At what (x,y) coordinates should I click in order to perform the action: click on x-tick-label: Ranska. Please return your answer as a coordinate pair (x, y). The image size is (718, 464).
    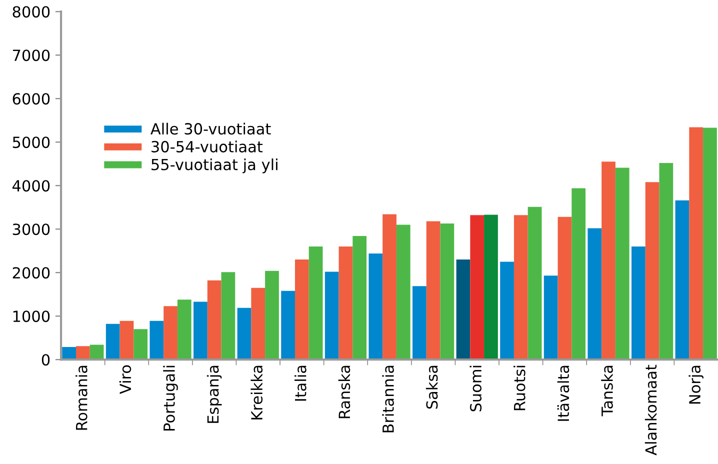
    Looking at the image, I should click on (344, 392).